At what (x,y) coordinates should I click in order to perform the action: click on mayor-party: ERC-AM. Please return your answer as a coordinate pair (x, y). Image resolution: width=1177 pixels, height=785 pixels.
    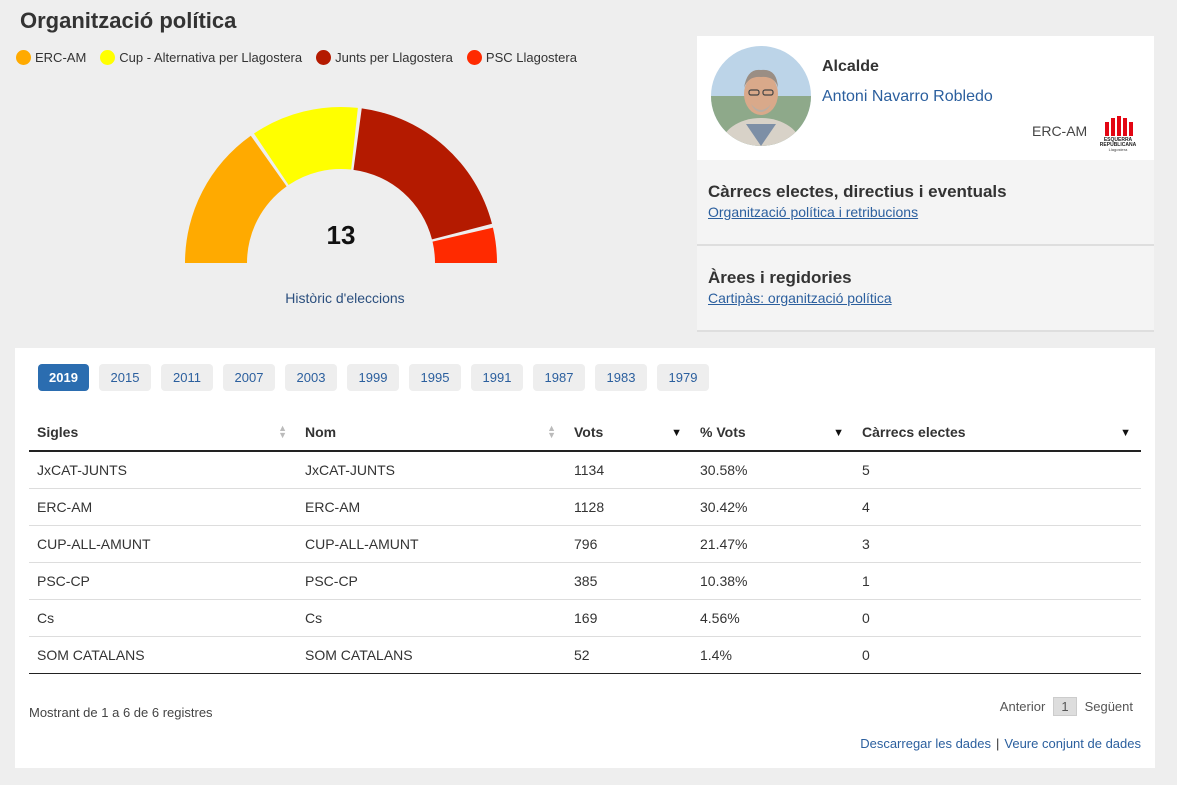
    Looking at the image, I should click on (1060, 131).